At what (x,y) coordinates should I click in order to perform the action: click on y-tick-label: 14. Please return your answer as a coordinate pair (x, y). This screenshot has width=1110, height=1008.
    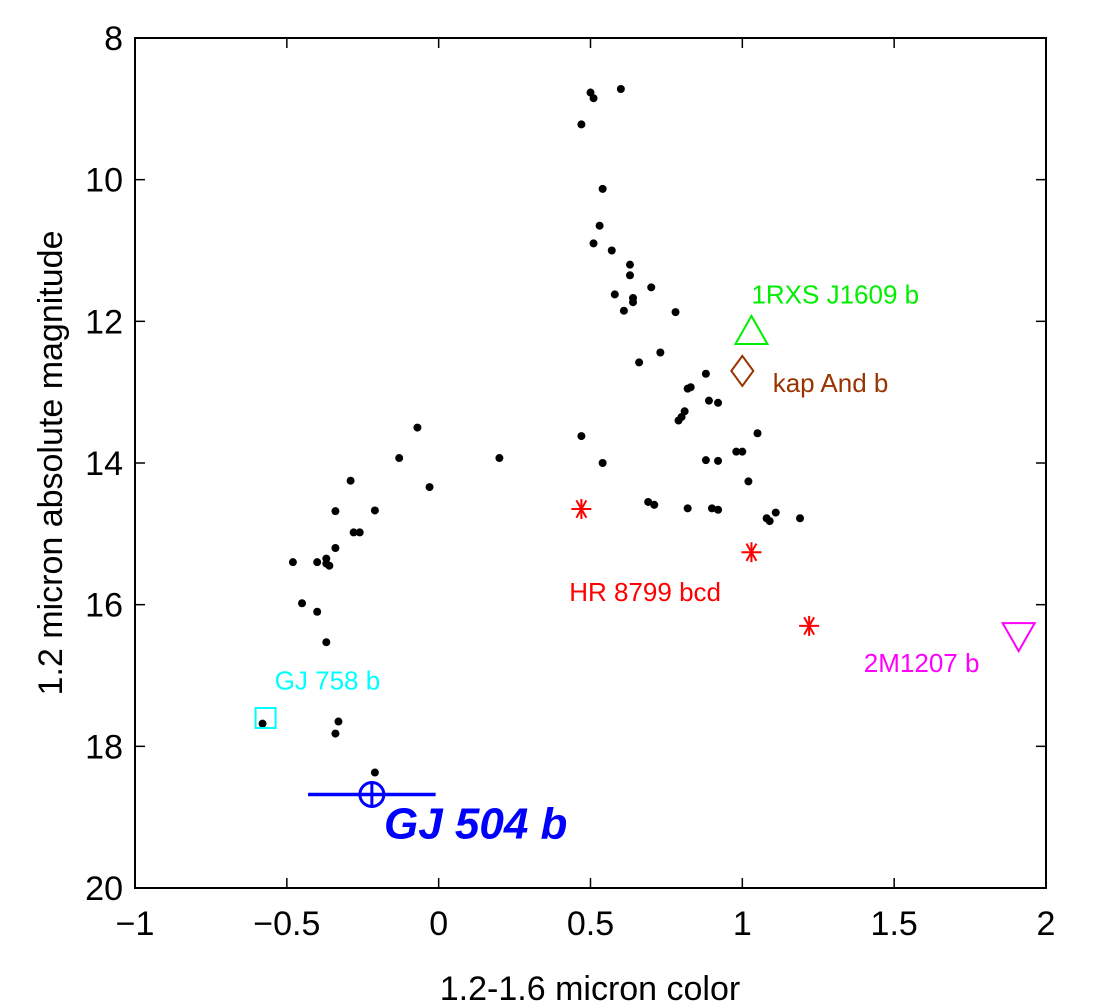
    Looking at the image, I should click on (104, 464).